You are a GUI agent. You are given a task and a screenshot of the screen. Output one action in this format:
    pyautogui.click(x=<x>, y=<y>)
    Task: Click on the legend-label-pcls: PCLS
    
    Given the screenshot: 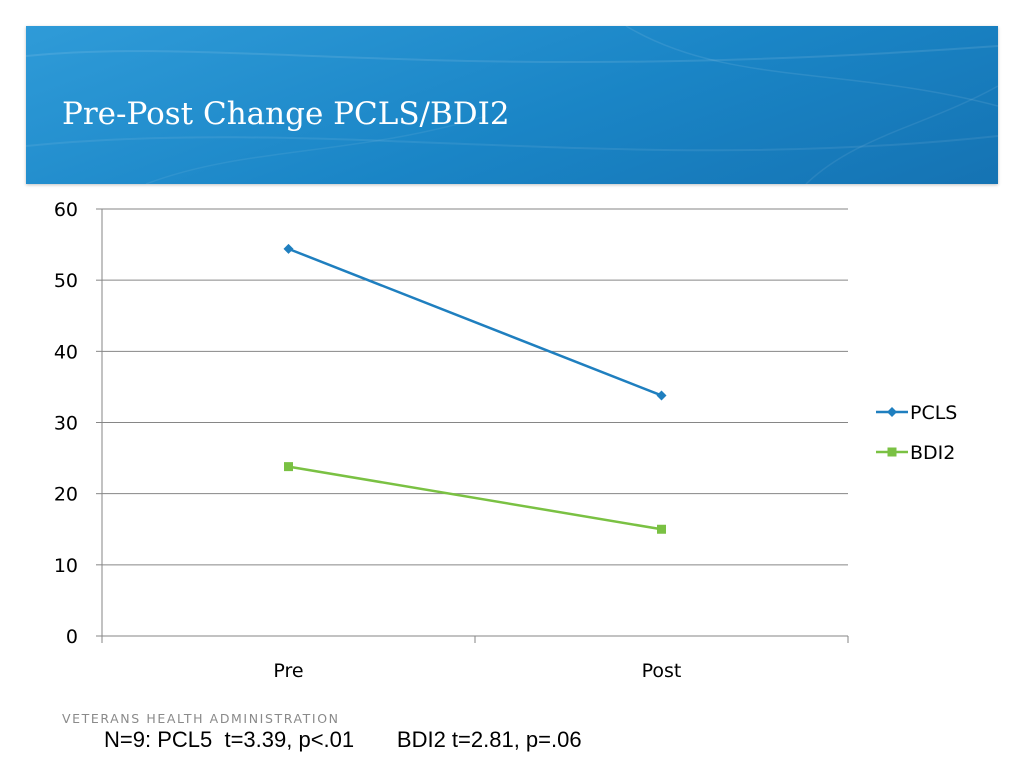 What is the action you would take?
    pyautogui.click(x=933, y=413)
    